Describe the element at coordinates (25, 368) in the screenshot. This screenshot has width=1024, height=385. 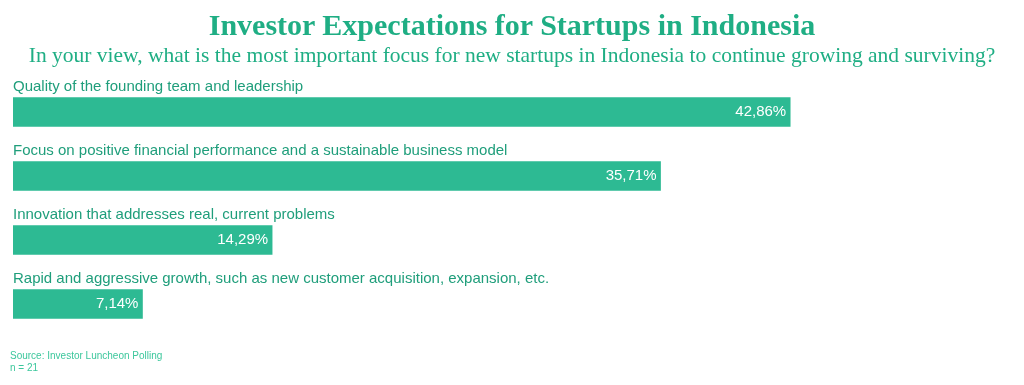
I see `text: n = 21` at that location.